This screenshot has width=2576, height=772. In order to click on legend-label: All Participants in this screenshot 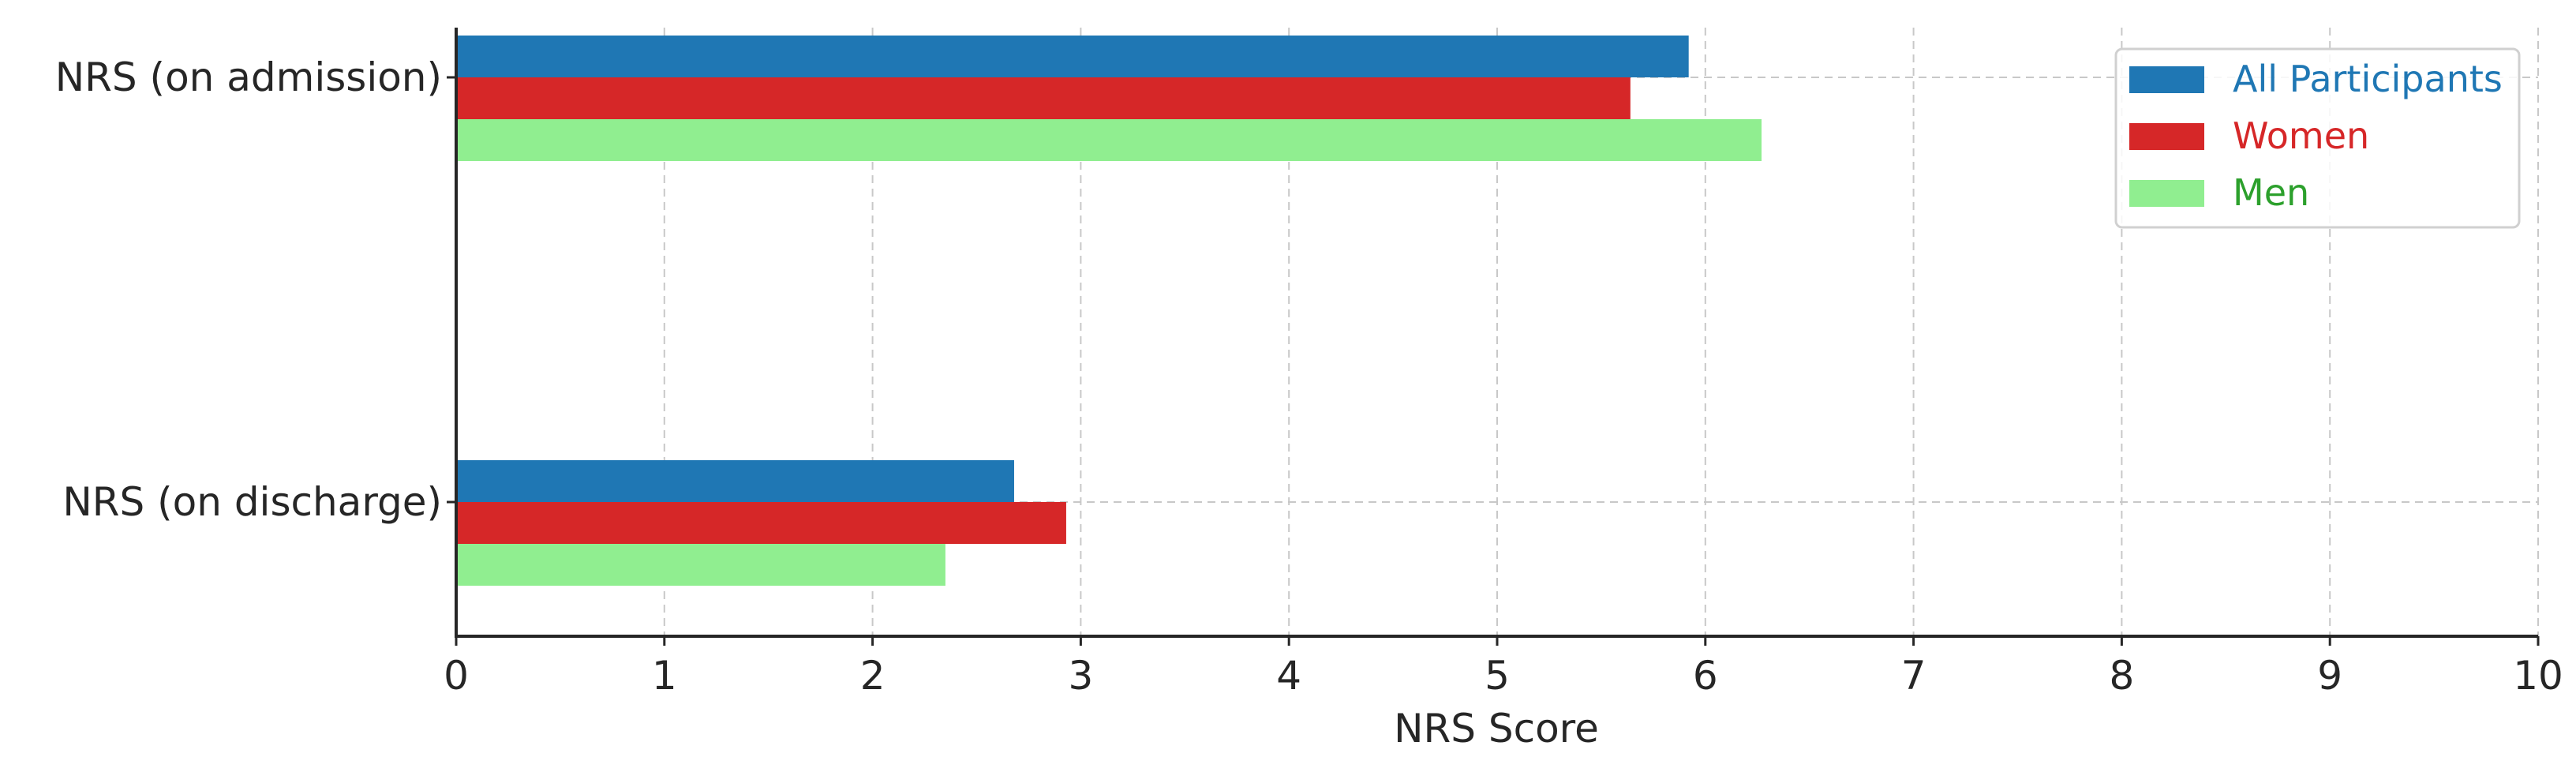, I will do `click(2368, 79)`.